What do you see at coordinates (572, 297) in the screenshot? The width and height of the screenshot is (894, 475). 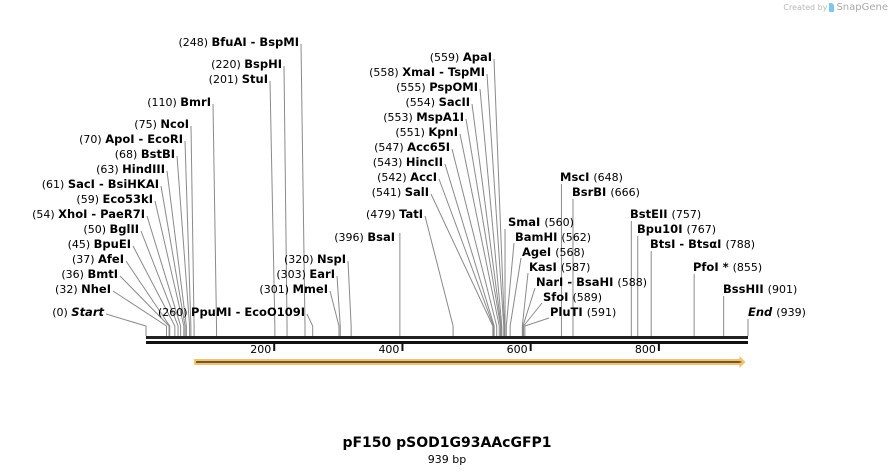 I see `enzyme-site-label: SfoI (589)` at bounding box center [572, 297].